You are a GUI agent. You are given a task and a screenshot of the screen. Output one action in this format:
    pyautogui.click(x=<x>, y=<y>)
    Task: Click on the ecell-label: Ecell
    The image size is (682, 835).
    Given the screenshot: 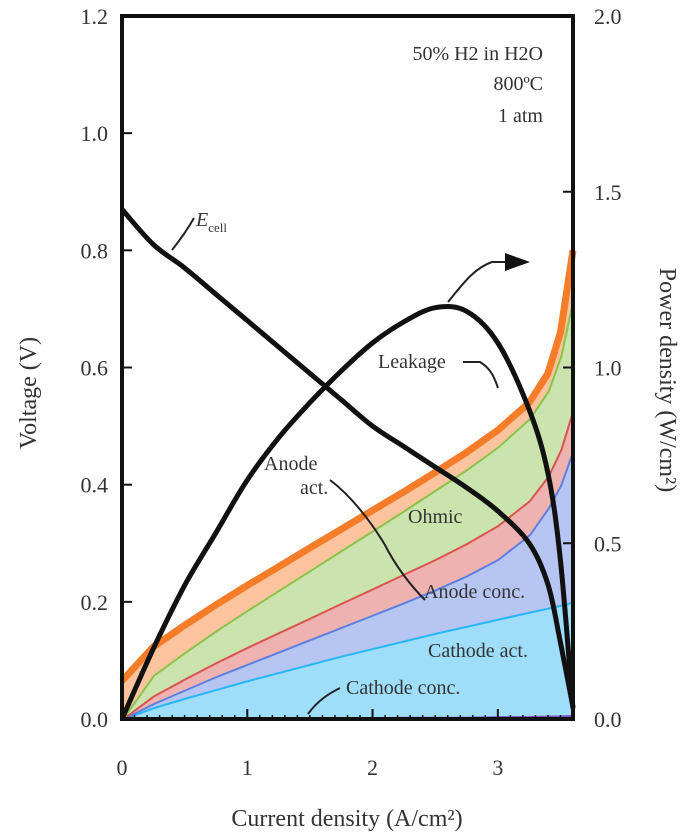 What is the action you would take?
    pyautogui.click(x=211, y=222)
    